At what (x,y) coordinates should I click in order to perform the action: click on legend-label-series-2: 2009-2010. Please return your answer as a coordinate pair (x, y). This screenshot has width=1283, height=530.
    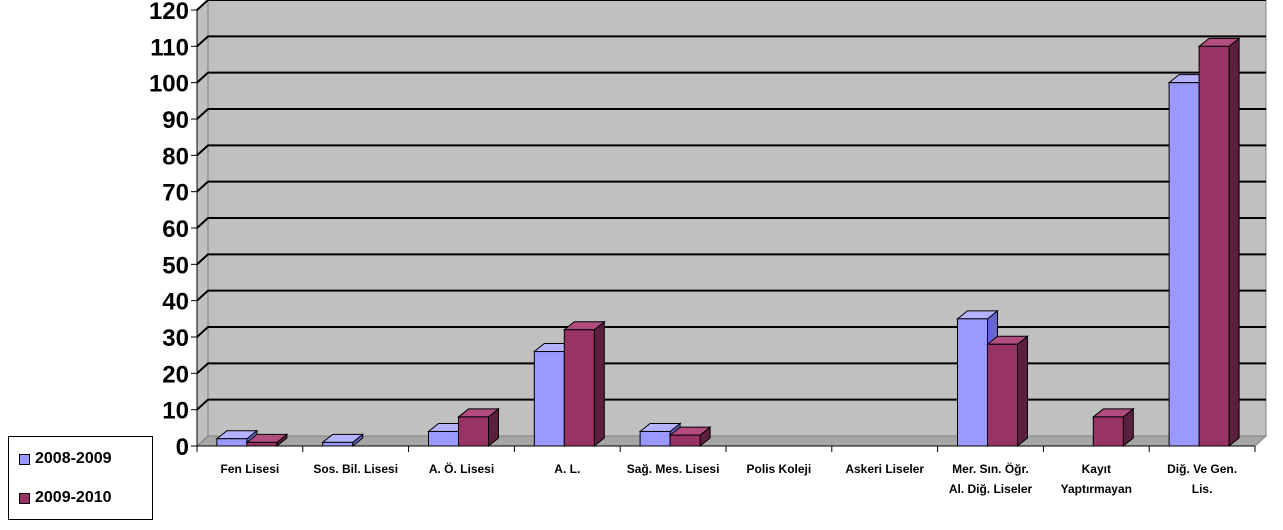
    Looking at the image, I should click on (73, 497).